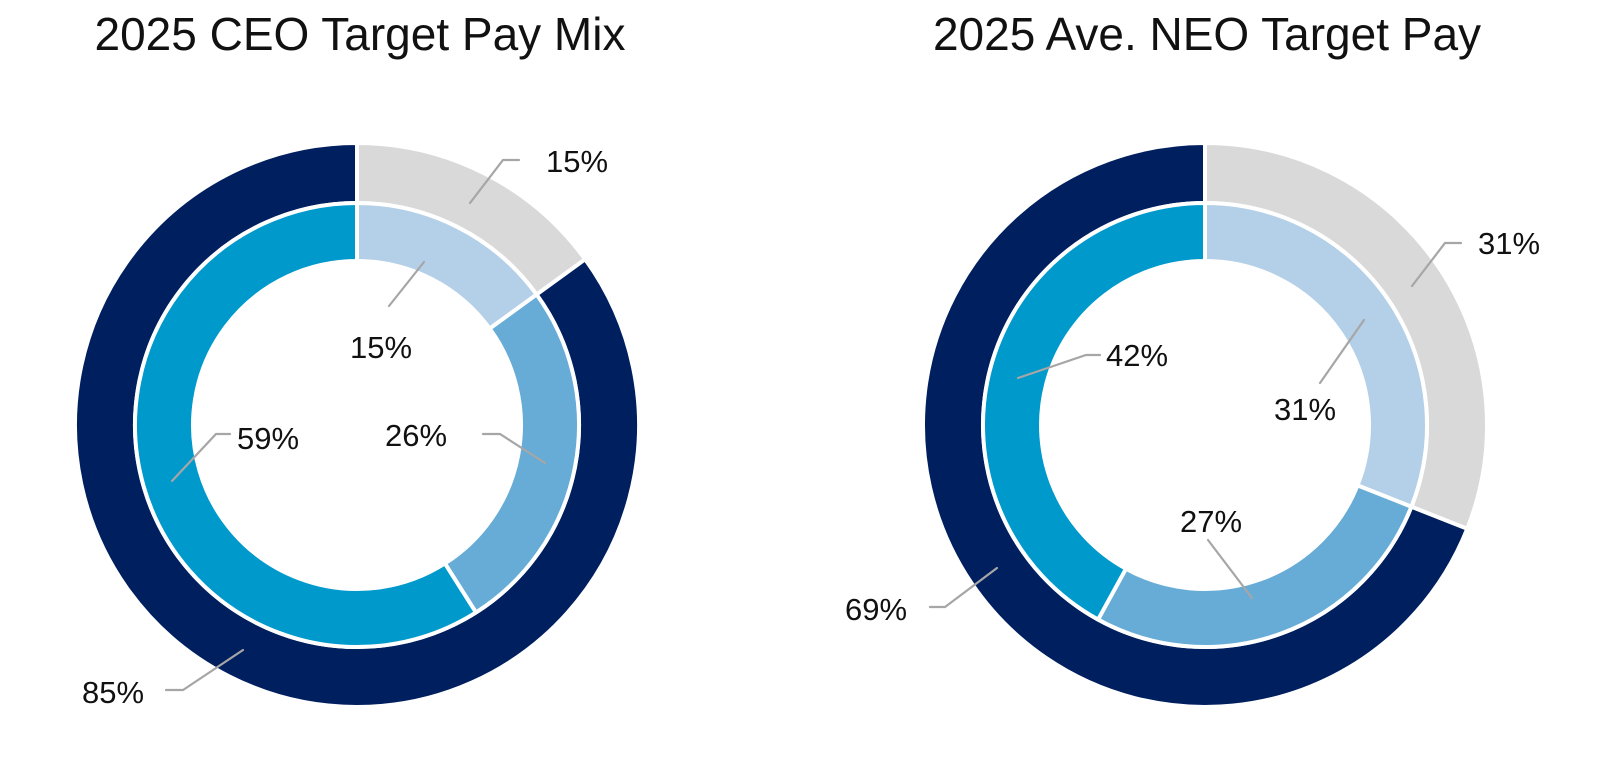 Image resolution: width=1608 pixels, height=762 pixels. What do you see at coordinates (268, 438) in the screenshot?
I see `ceo-inner-label-2: 59%` at bounding box center [268, 438].